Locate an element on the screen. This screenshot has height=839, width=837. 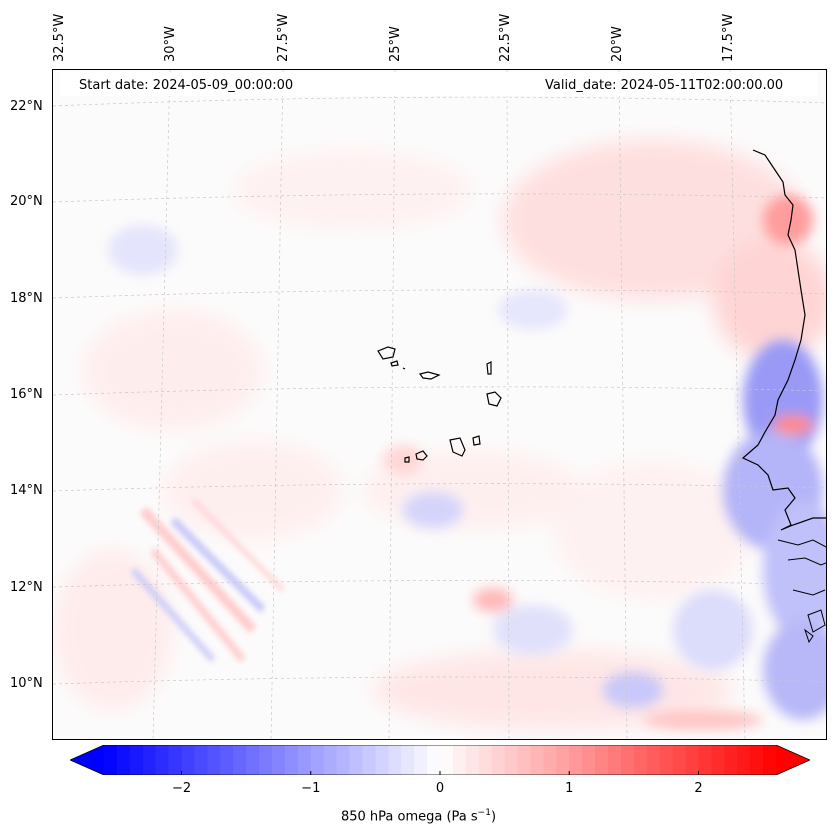
lat-label-22n: 22°N is located at coordinates (26, 106).